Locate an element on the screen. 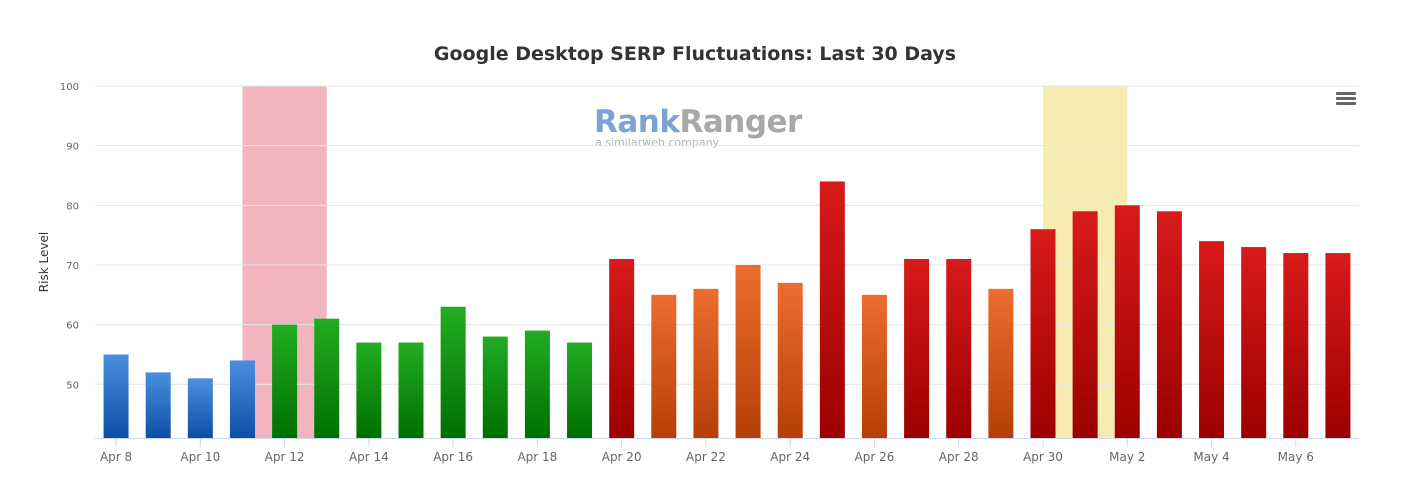 The width and height of the screenshot is (1403, 484). x-tick-label: Apr 10 is located at coordinates (200, 457).